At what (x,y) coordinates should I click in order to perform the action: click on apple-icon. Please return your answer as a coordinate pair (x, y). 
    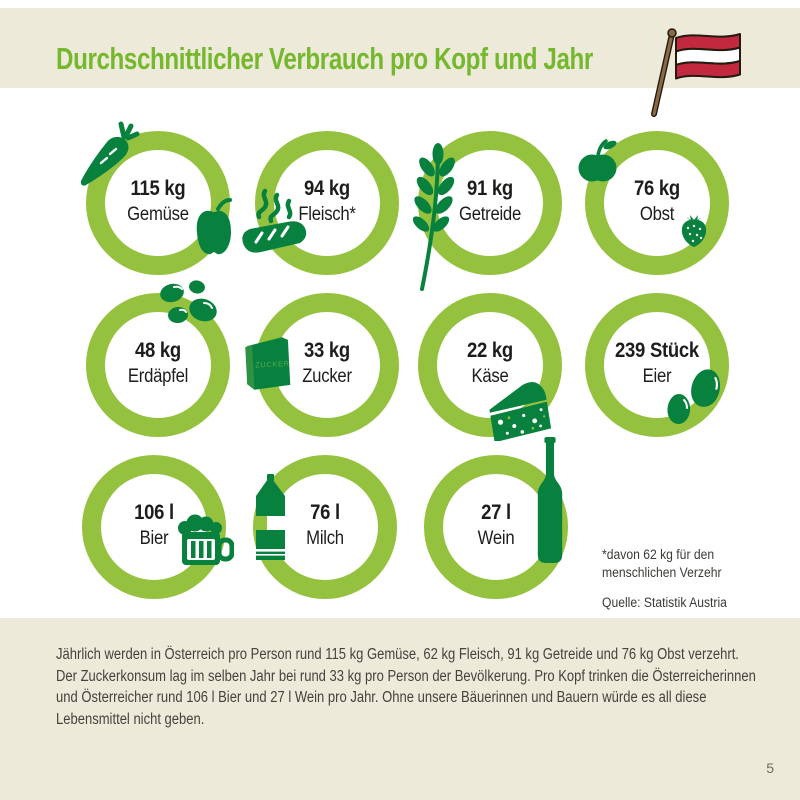
    Looking at the image, I should click on (599, 161).